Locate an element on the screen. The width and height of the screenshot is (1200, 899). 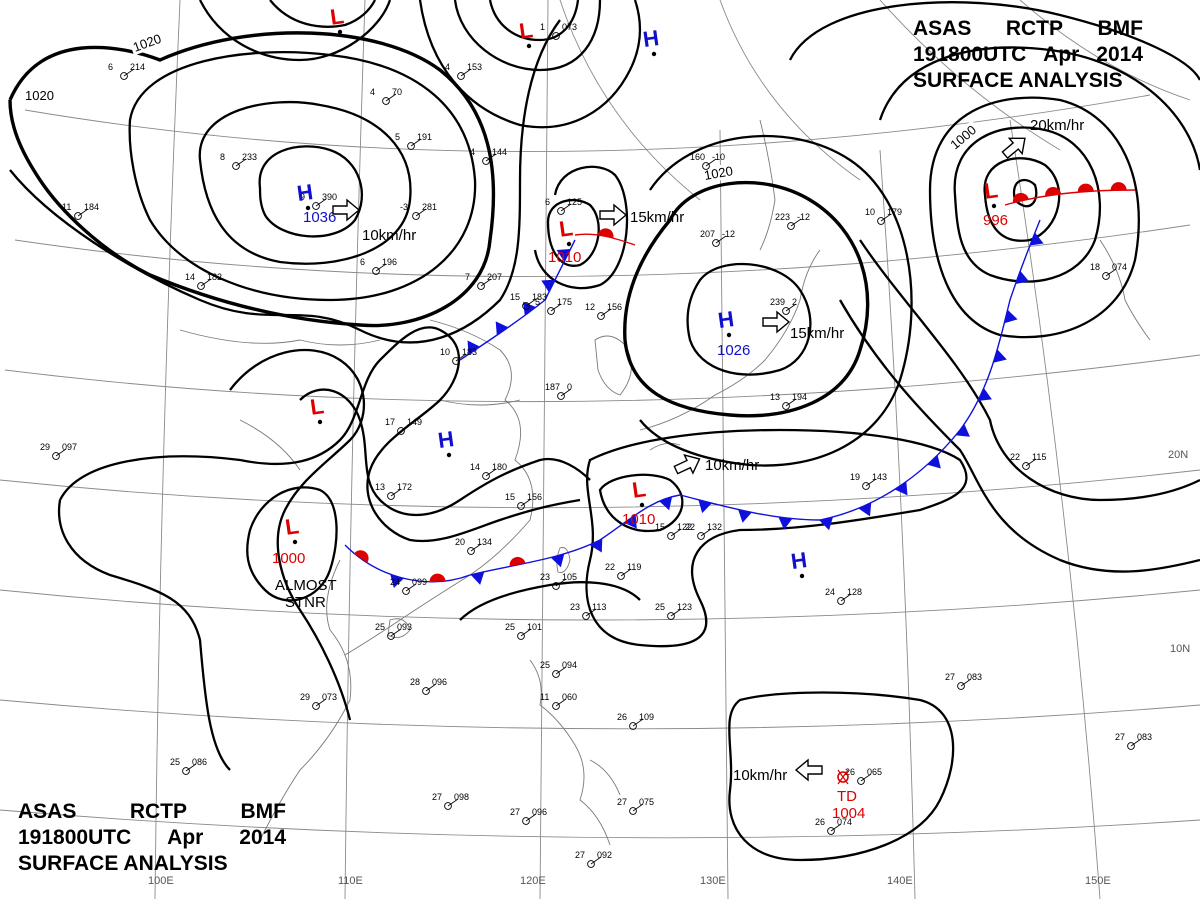
station-pressure: 105 is located at coordinates (569, 577).